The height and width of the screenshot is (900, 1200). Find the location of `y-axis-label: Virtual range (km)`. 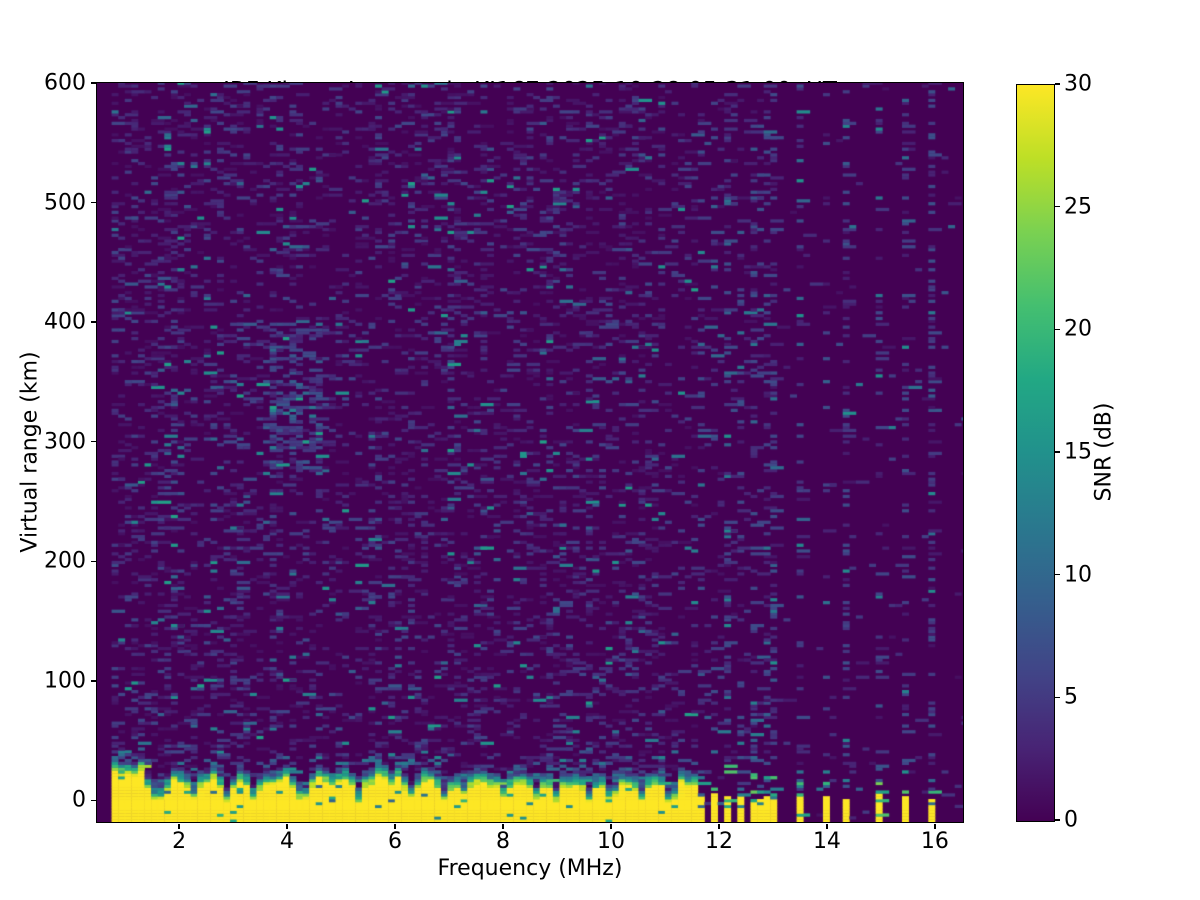

y-axis-label: Virtual range (km) is located at coordinates (30, 452).